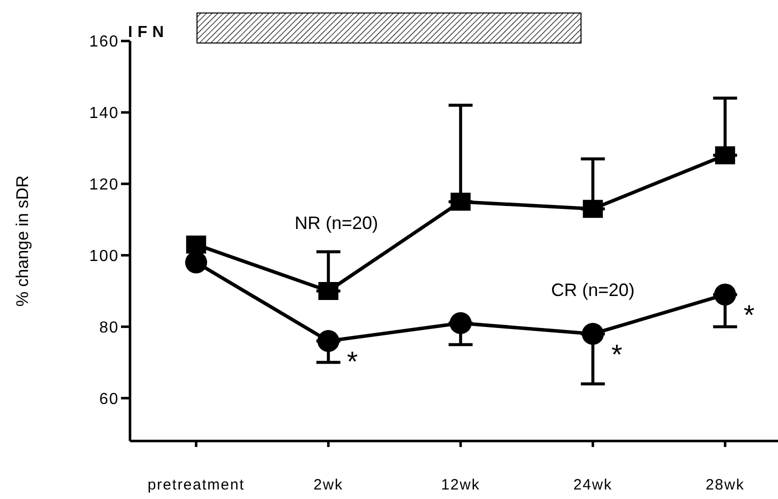  I want to click on x-tick-label: 24wk, so click(592, 485).